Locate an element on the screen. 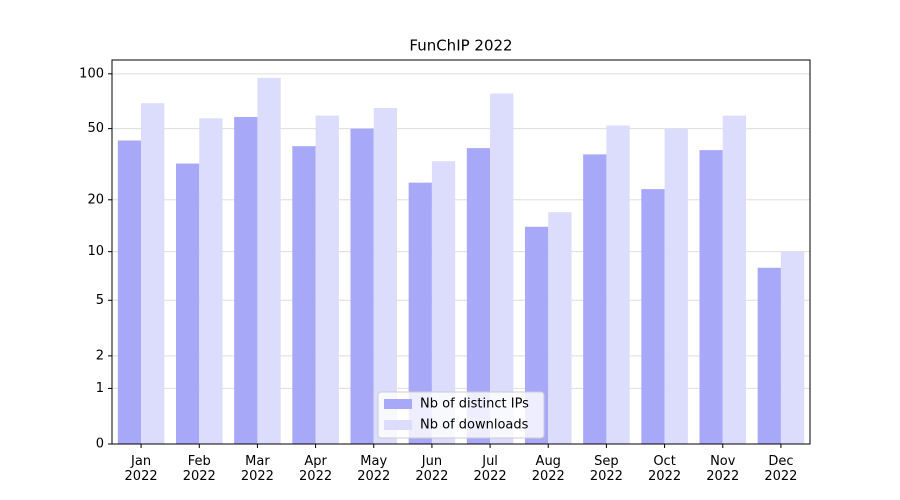  x-tick-label: Sep 2022 is located at coordinates (606, 469).